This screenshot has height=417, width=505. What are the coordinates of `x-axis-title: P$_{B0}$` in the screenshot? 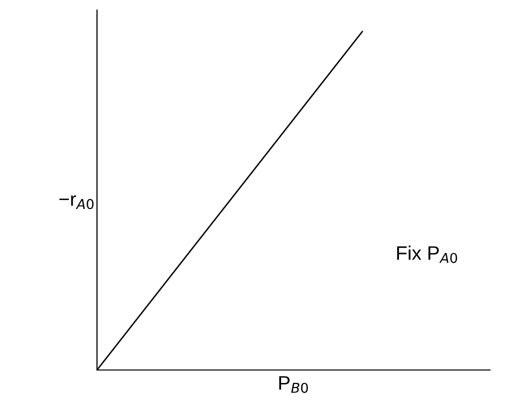 It's located at (293, 384).